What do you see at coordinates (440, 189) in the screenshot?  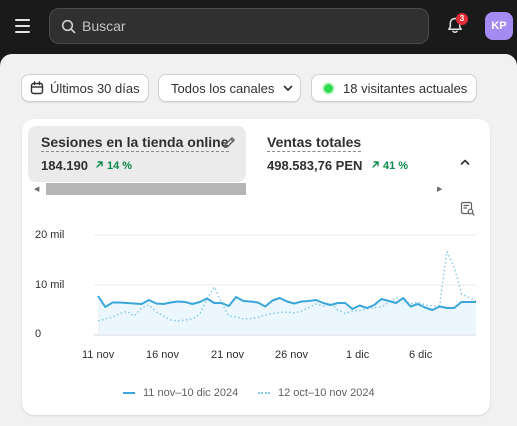 I see `scroll-right-arrow-icon: ▶` at bounding box center [440, 189].